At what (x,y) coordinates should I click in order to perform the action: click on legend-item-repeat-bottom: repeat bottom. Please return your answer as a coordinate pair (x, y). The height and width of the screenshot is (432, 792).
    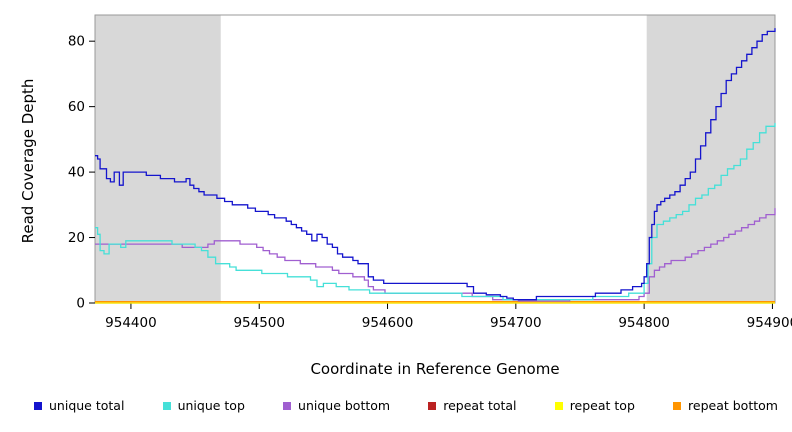
    Looking at the image, I should click on (725, 405).